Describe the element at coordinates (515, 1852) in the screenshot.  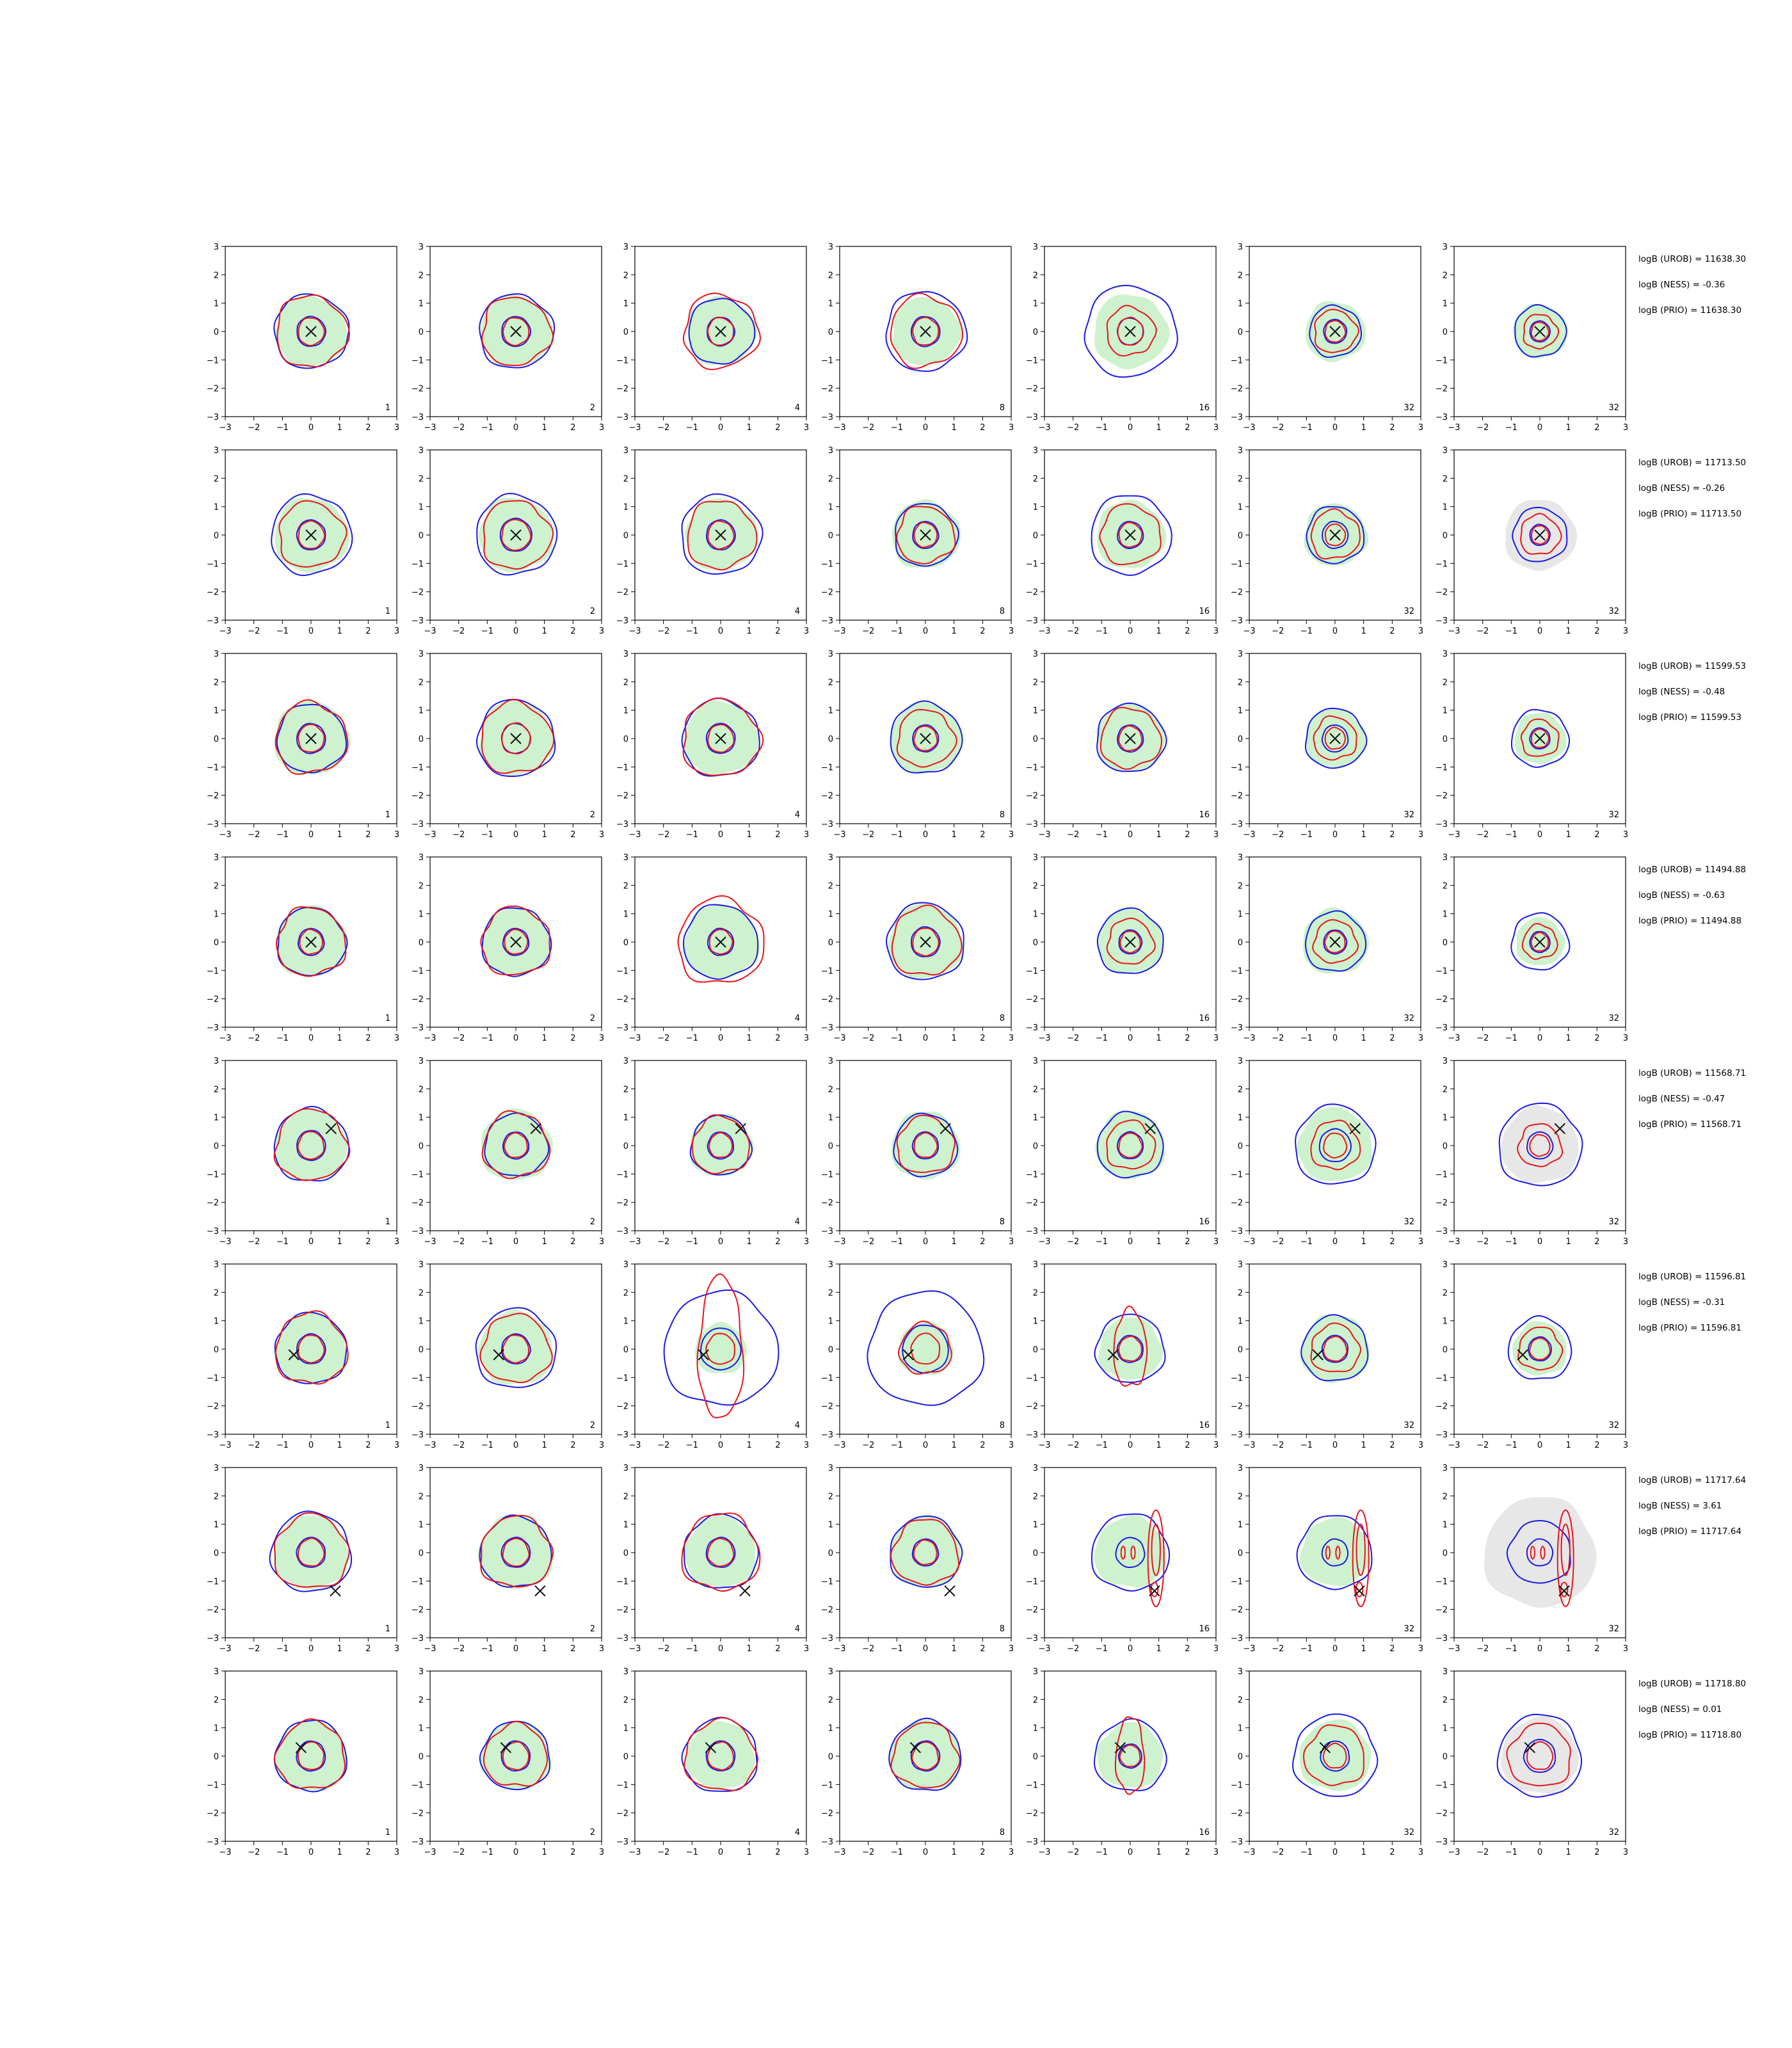
I see `x-tick-label: 0` at that location.